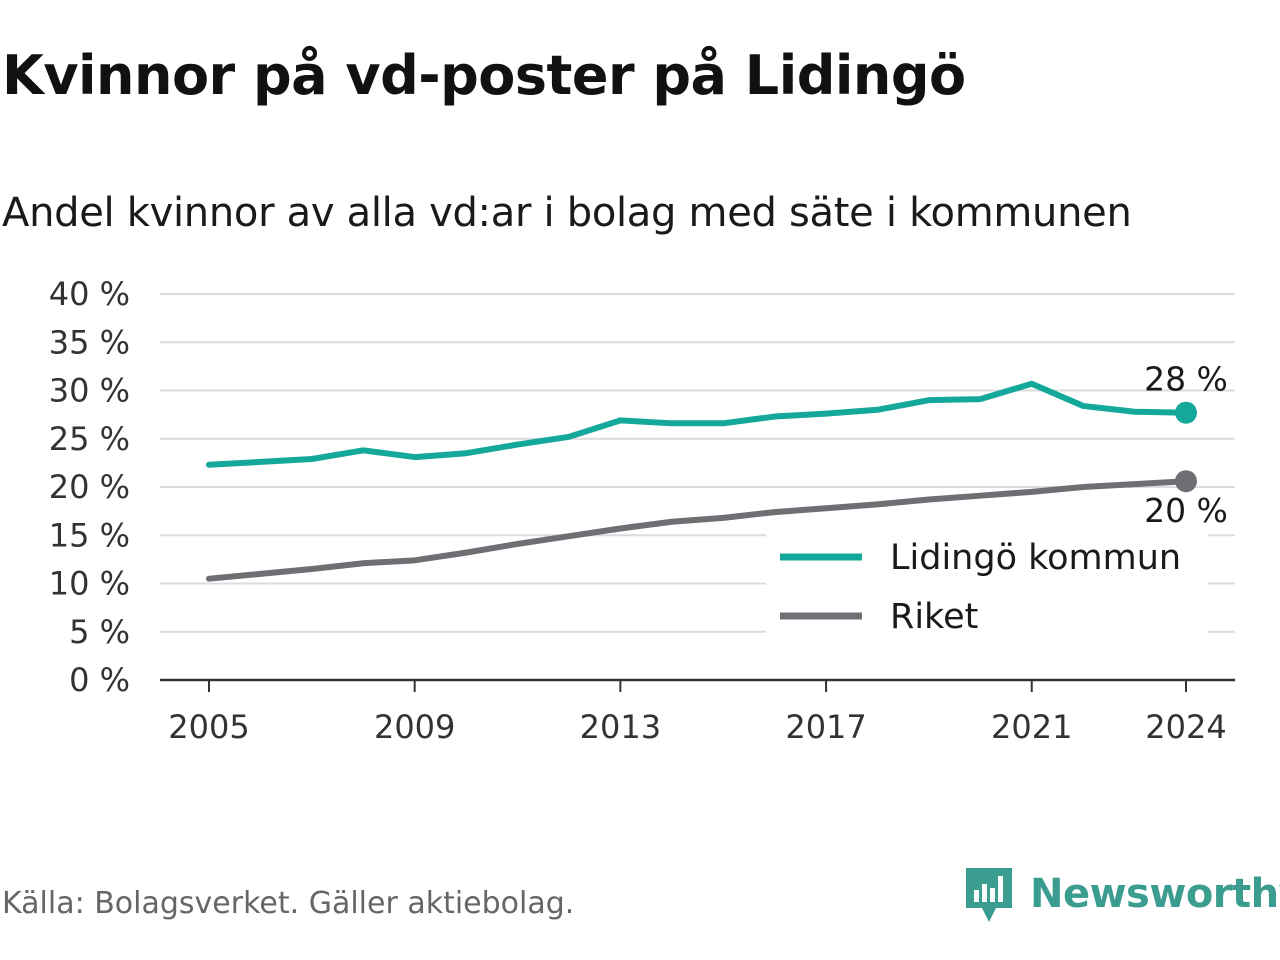 The width and height of the screenshot is (1280, 960). I want to click on source-note: Källa: Bolagsverket. Gäller aktiebolag., so click(288, 903).